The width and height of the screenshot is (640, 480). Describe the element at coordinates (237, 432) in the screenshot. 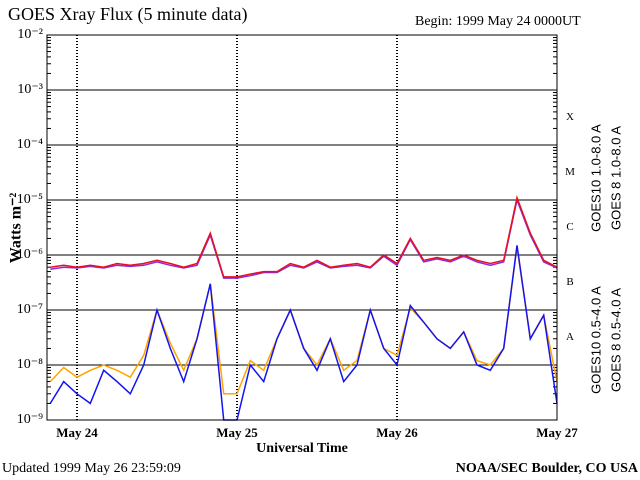

I see `x-tick-label: May 25` at that location.